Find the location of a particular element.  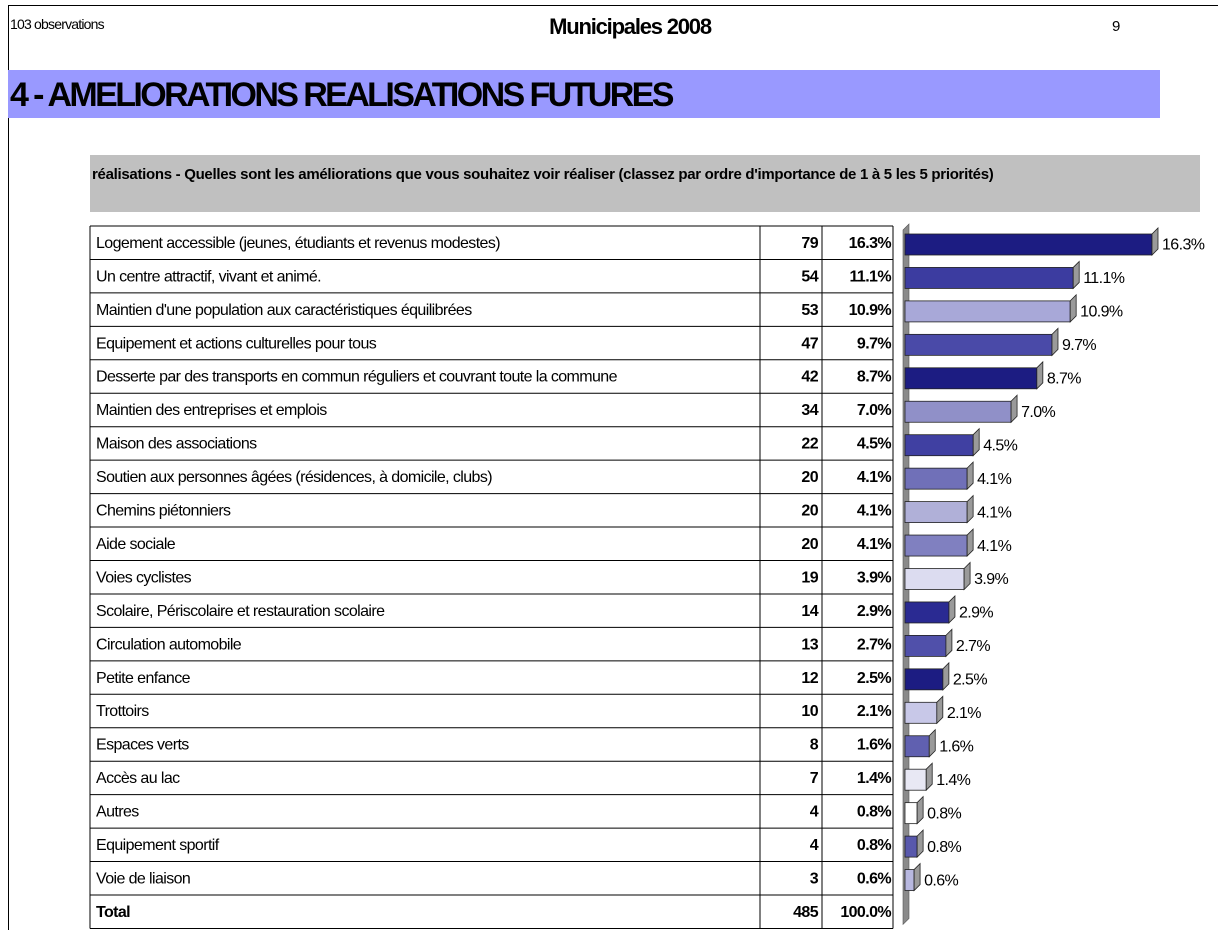

bar-label: 2.9% is located at coordinates (976, 613).